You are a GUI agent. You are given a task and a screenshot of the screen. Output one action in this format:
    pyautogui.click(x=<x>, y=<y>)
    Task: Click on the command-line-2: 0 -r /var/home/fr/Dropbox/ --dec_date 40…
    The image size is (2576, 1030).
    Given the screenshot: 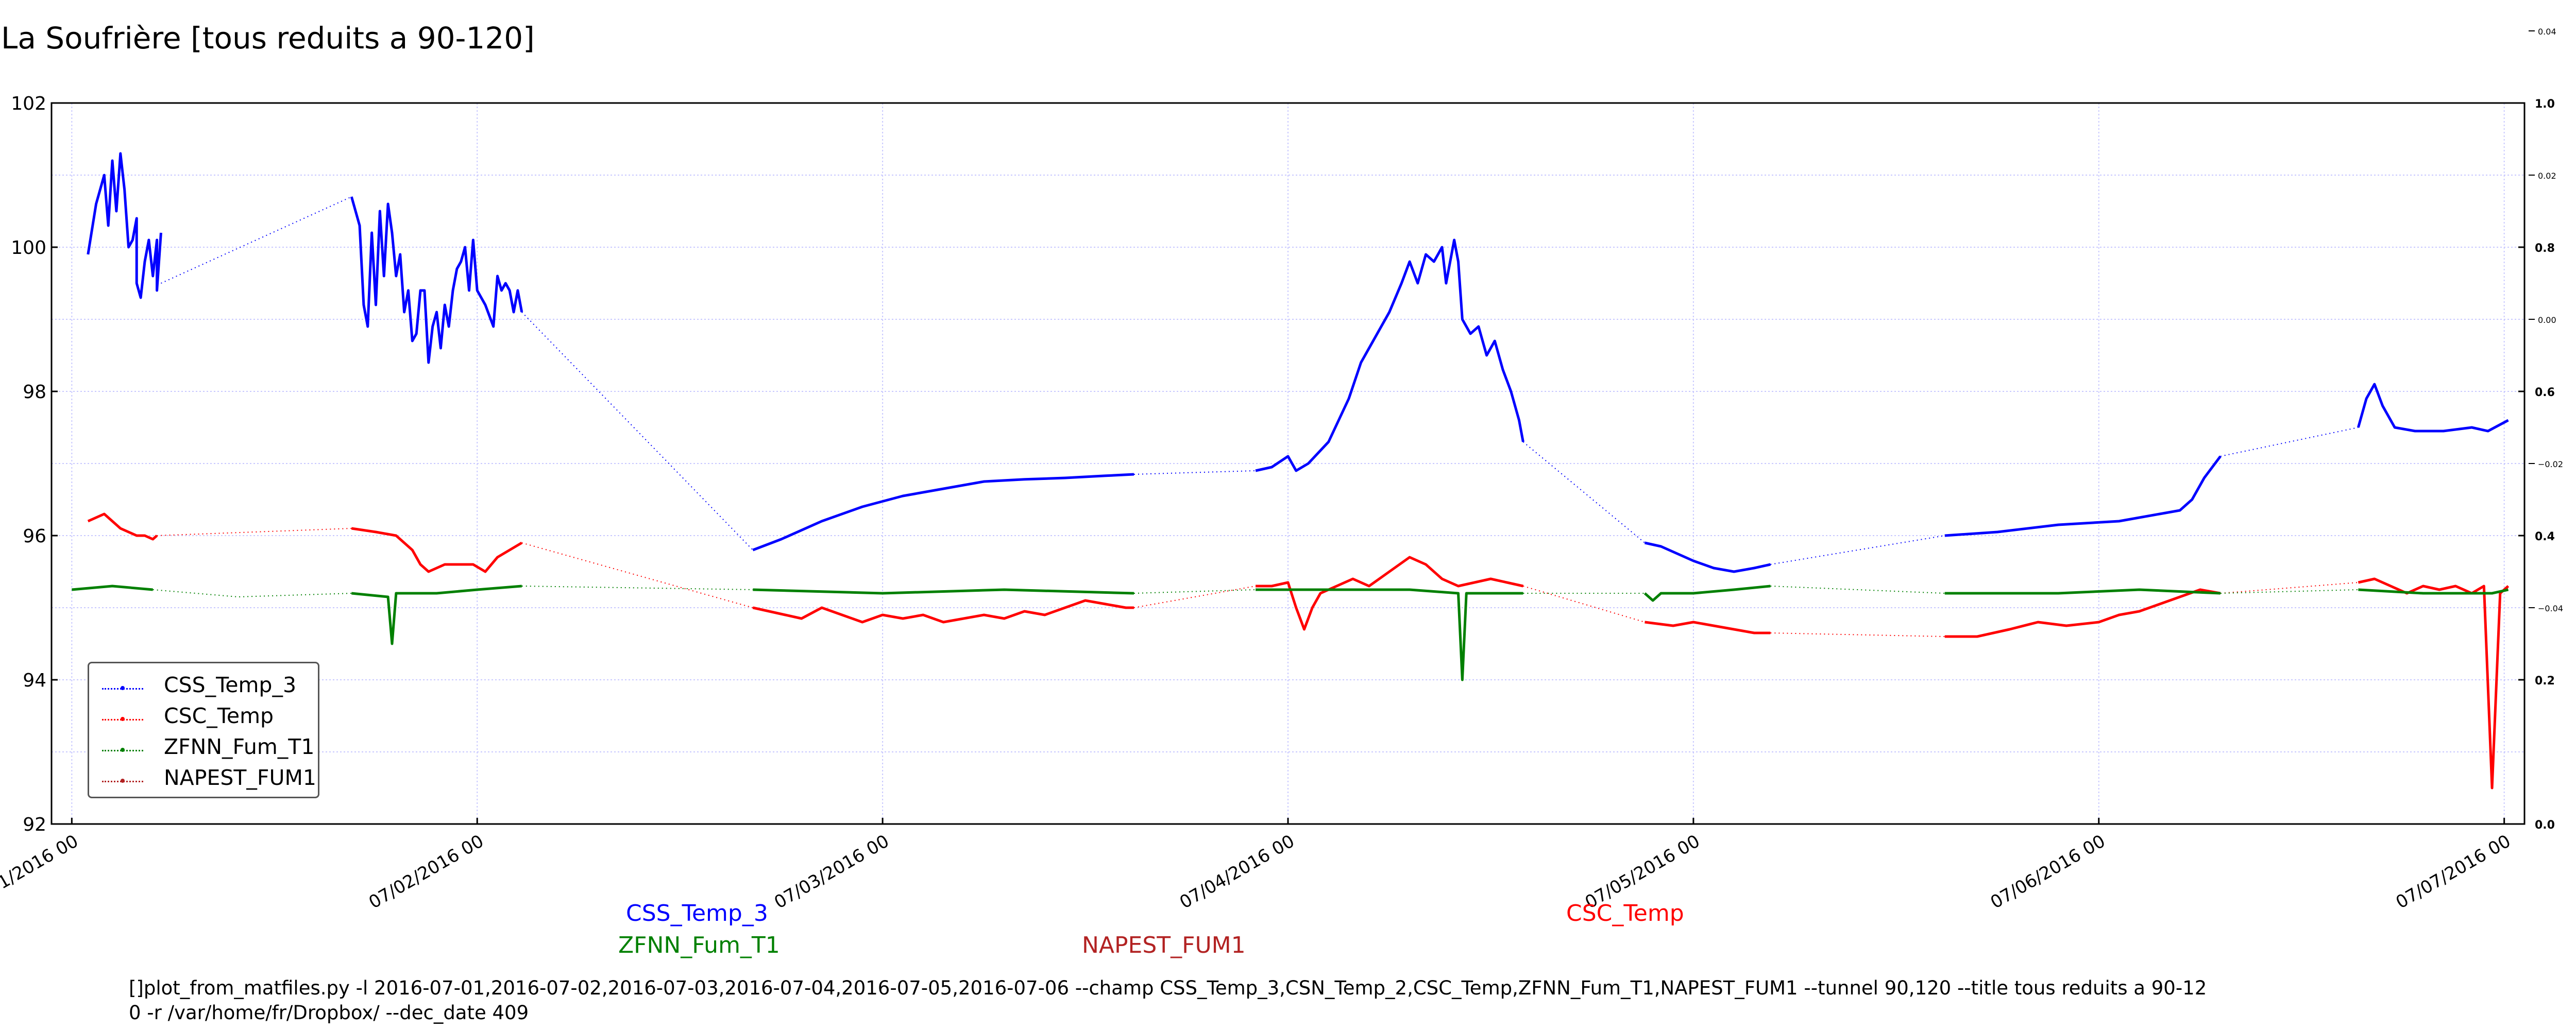 What is the action you would take?
    pyautogui.click(x=329, y=1013)
    